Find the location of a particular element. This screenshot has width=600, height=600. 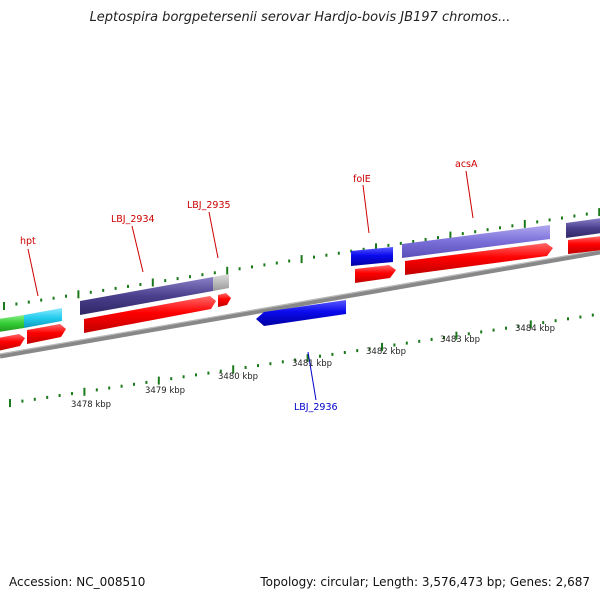

scale-label-3483: 3483 kbp is located at coordinates (460, 340).